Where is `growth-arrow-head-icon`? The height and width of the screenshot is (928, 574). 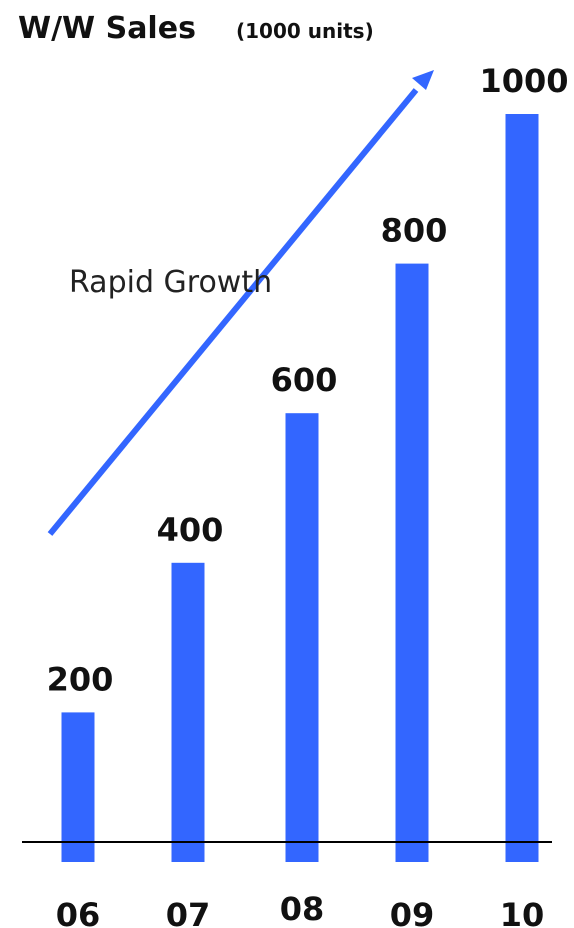
growth-arrow-head-icon is located at coordinates (423, 80).